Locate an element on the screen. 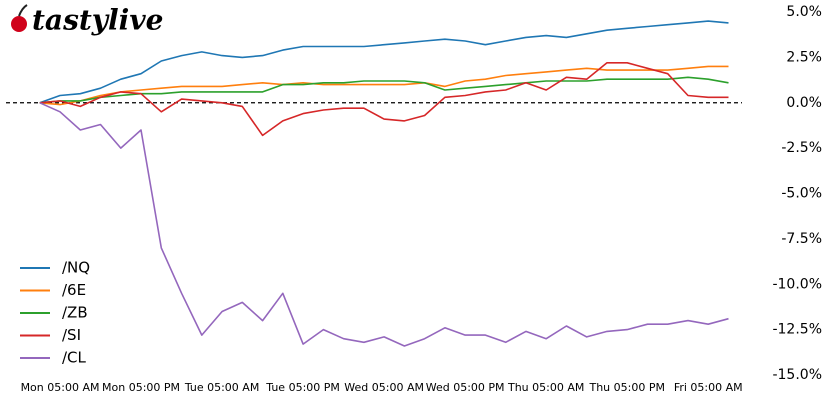  y-tick-label: -12.5% is located at coordinates (797, 330).